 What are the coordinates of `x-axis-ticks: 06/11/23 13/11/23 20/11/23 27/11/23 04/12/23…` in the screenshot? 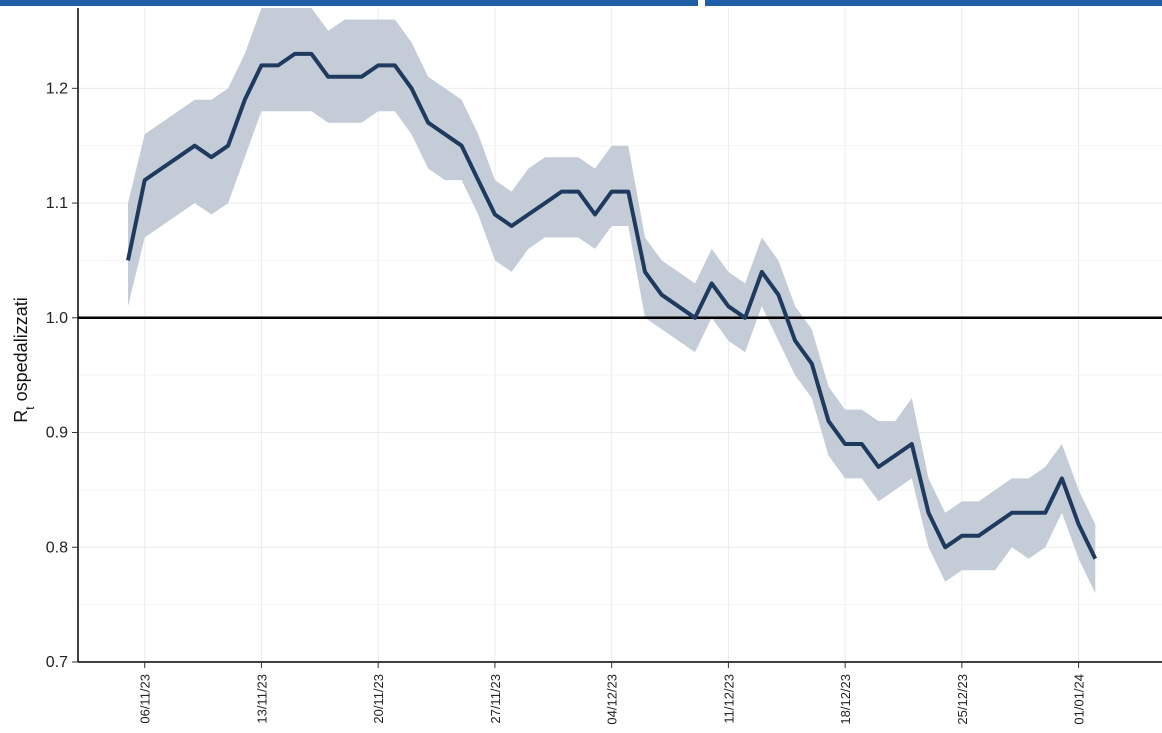 It's located at (612, 693).